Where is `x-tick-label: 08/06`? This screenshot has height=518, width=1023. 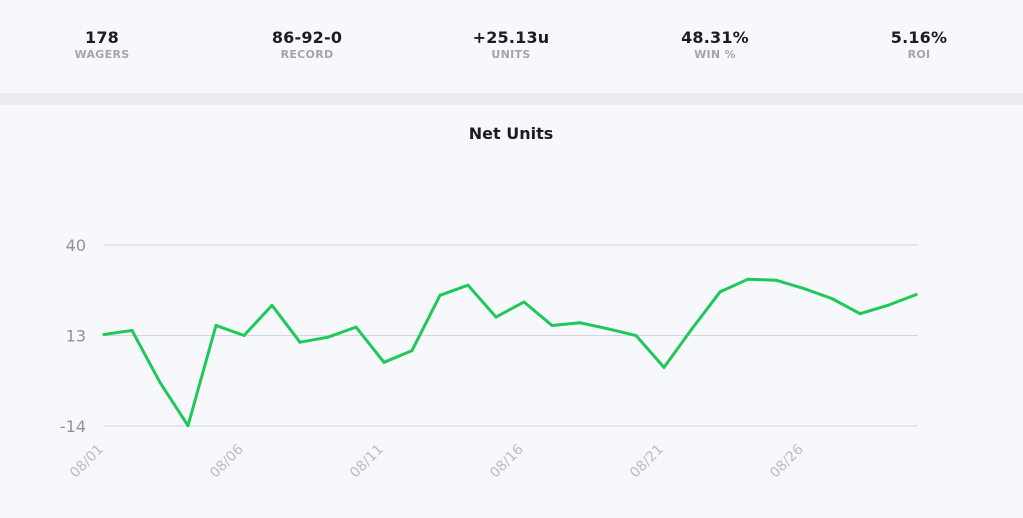
x-tick-label: 08/06 is located at coordinates (227, 461).